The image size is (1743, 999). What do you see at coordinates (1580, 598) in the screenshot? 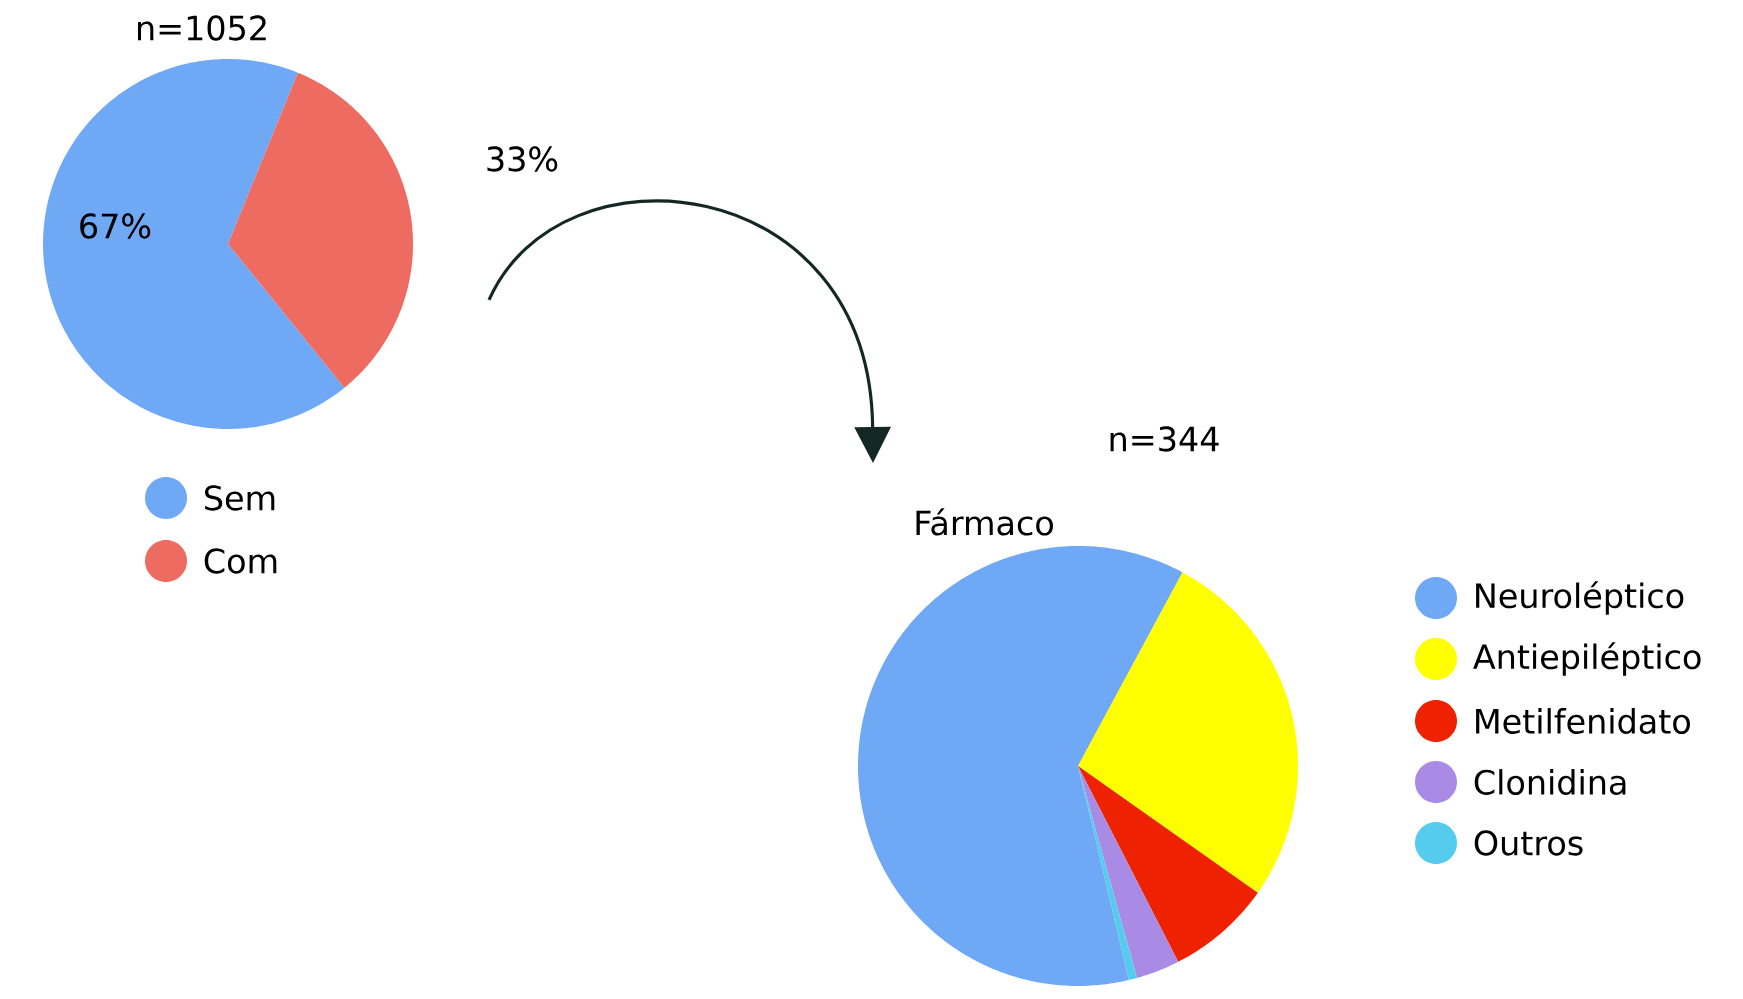
I see `legend-label: Neuroléptico` at bounding box center [1580, 598].